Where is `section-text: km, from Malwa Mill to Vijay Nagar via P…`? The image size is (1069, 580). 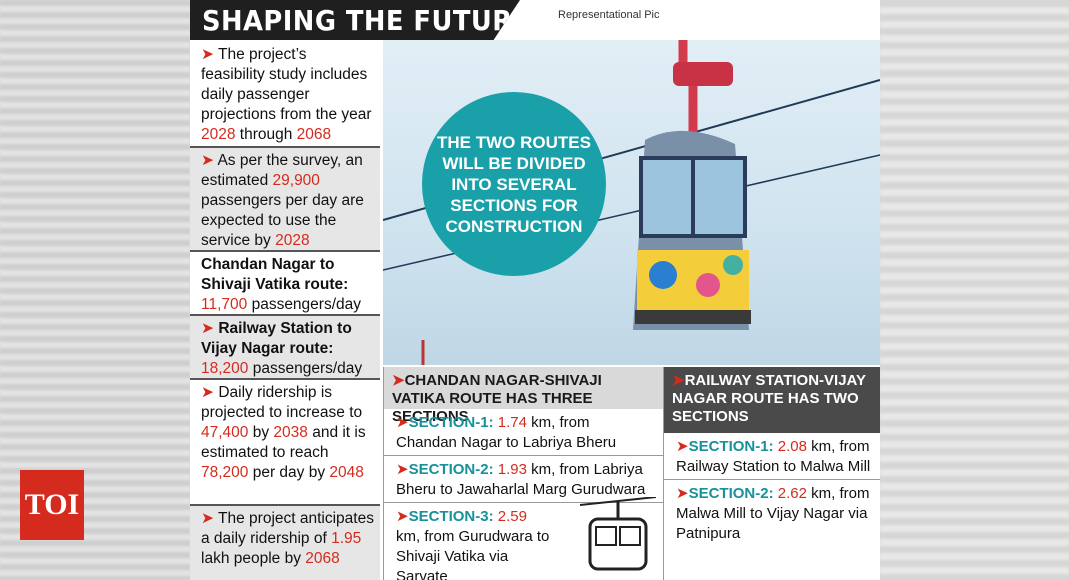 section-text: km, from Malwa Mill to Vijay Nagar via P… is located at coordinates (773, 513).